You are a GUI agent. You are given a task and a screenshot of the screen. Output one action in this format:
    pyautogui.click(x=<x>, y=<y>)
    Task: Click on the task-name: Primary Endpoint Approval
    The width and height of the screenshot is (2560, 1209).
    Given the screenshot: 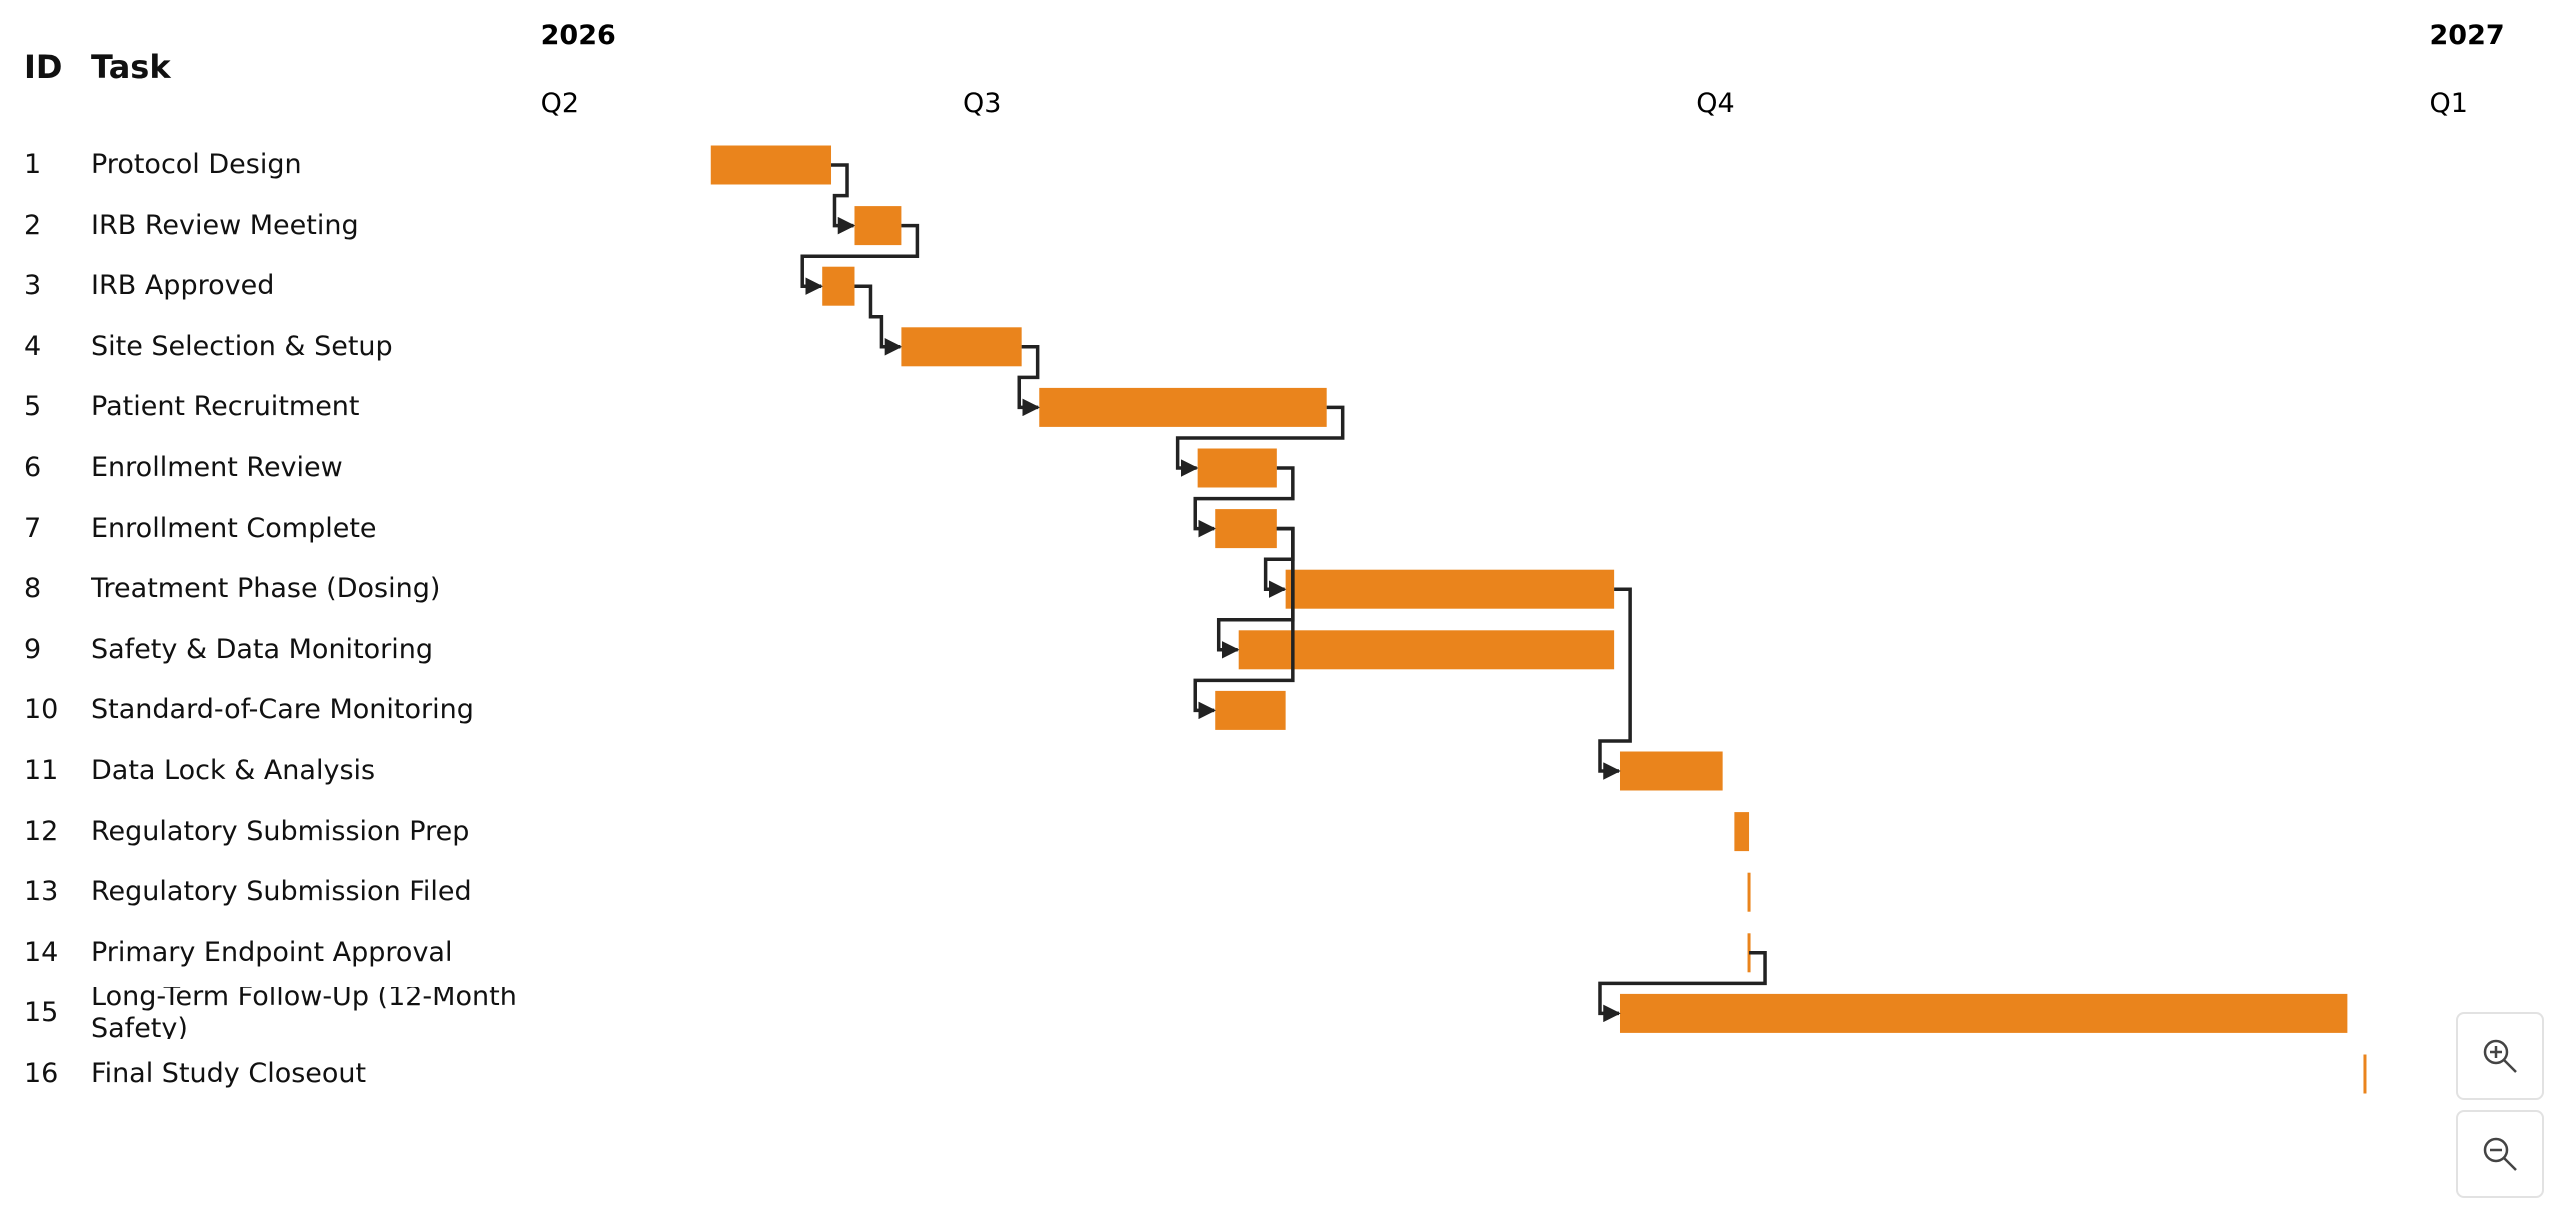 What is the action you would take?
    pyautogui.click(x=272, y=952)
    